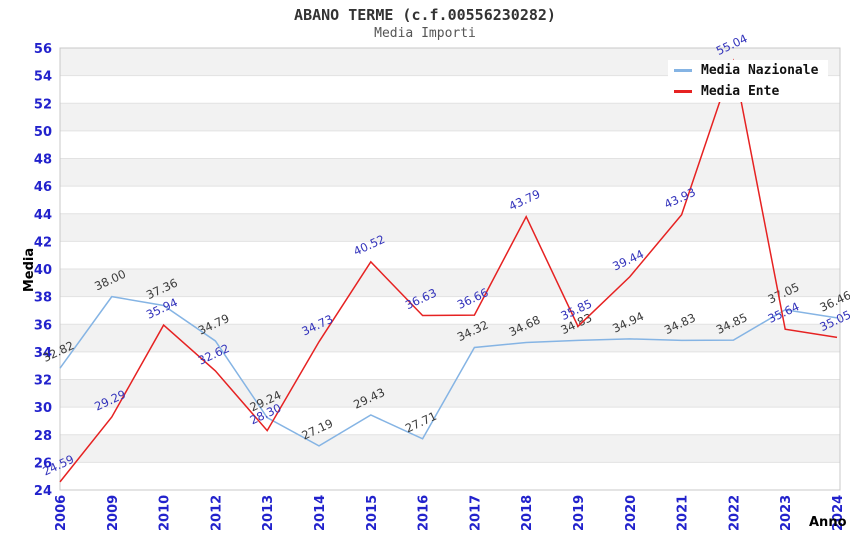 The height and width of the screenshot is (550, 850). What do you see at coordinates (43, 77) in the screenshot?
I see `y-tick-label: 54` at bounding box center [43, 77].